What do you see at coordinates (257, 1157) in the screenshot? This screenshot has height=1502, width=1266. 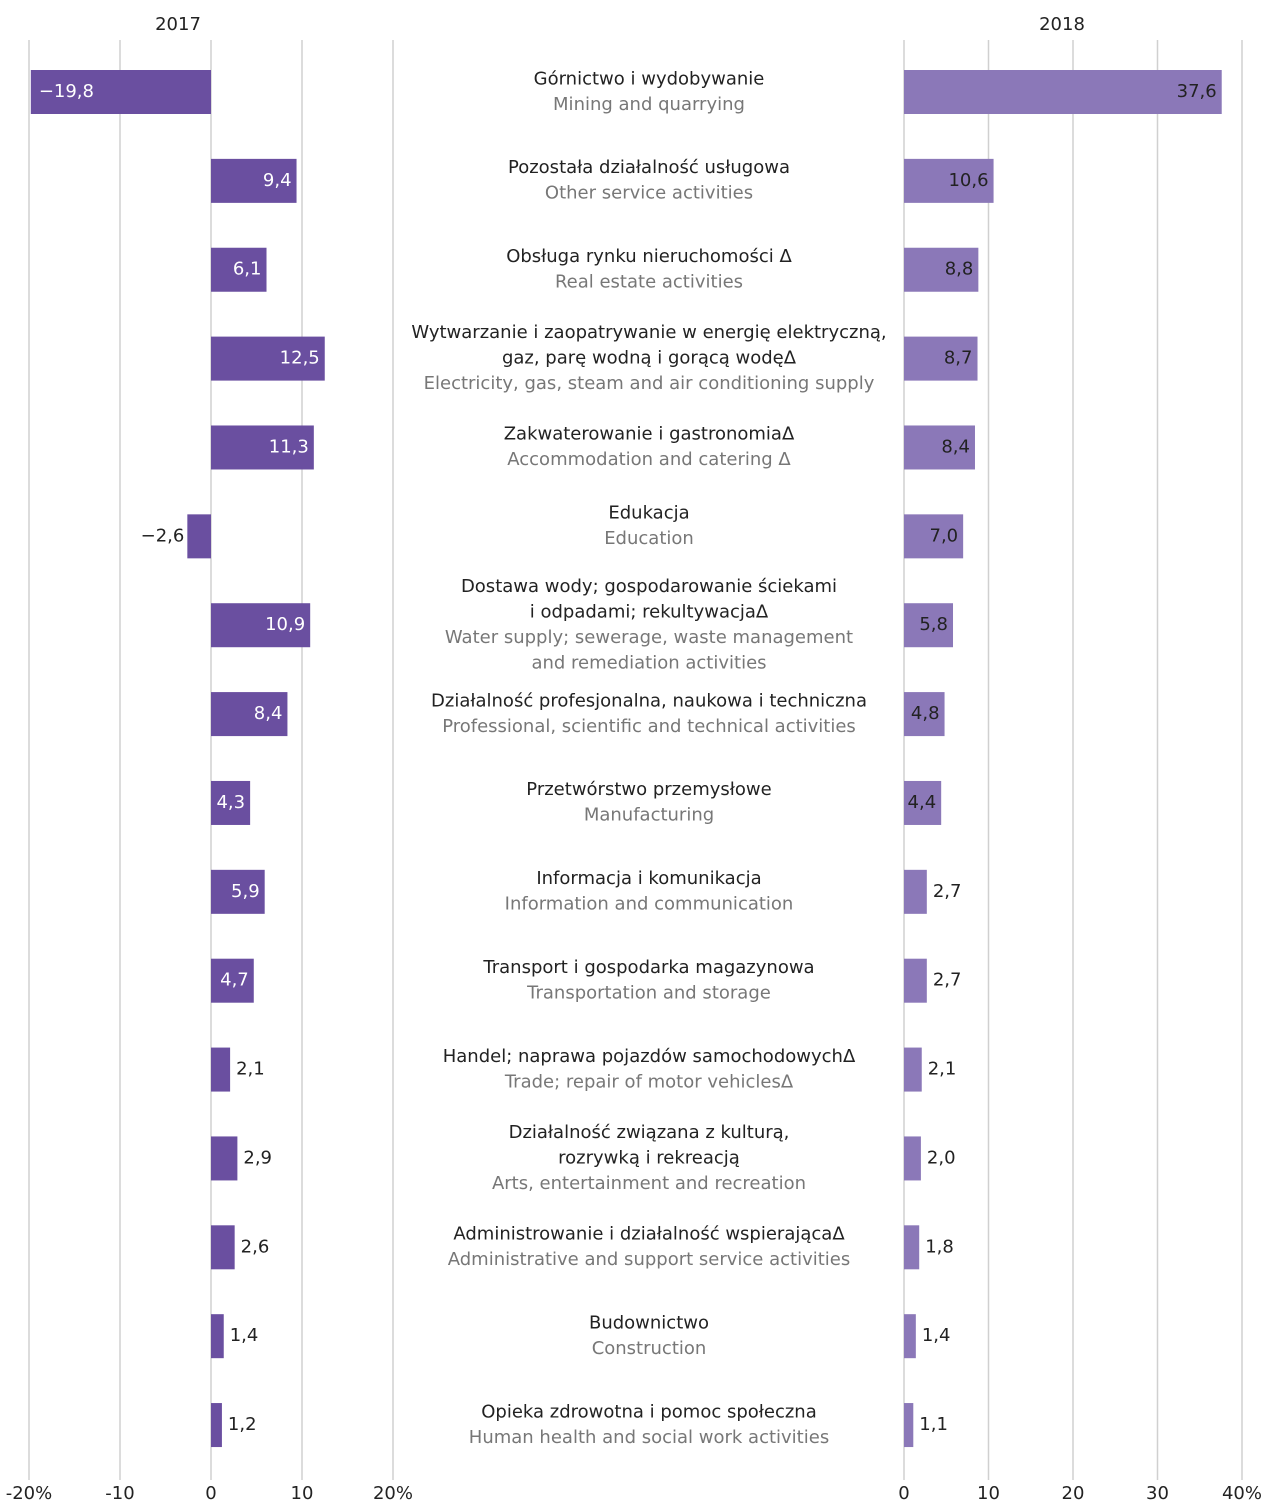 I see `value-label: 2,9` at bounding box center [257, 1157].